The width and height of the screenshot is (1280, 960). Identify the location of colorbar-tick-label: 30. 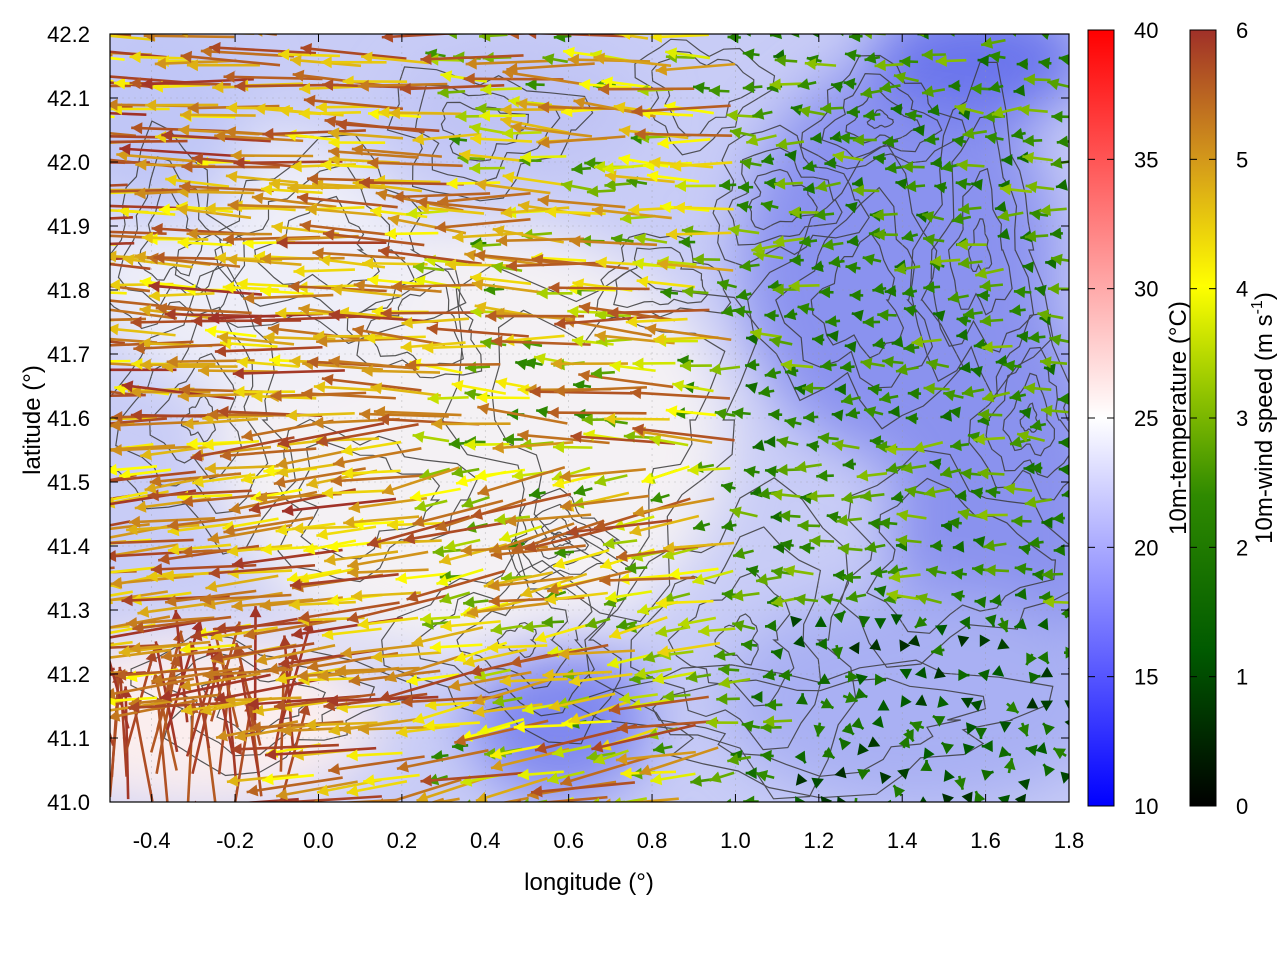
(1146, 289).